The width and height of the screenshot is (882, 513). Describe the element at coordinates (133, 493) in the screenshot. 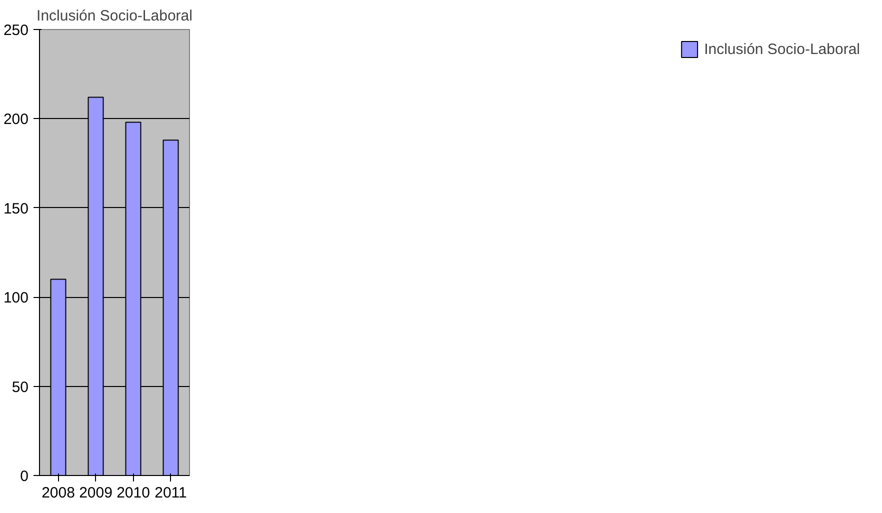

I see `x-tick-label: 2010` at that location.